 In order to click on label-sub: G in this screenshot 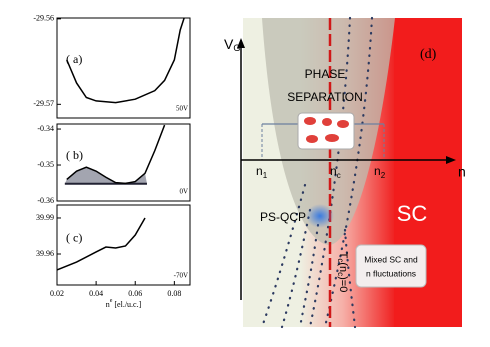, I will do `click(236, 48)`.